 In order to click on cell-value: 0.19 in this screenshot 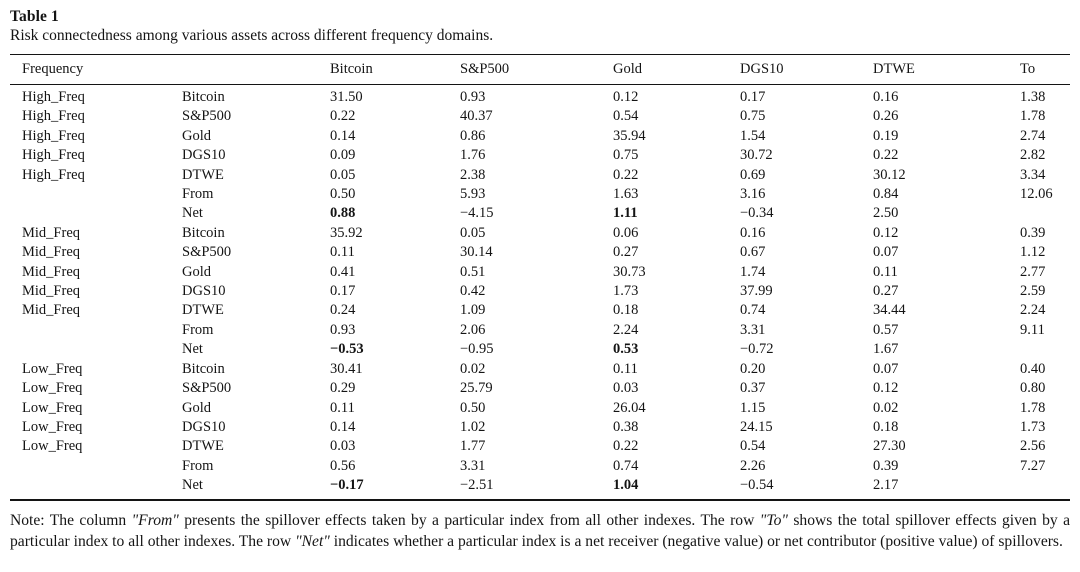, I will do `click(886, 135)`.